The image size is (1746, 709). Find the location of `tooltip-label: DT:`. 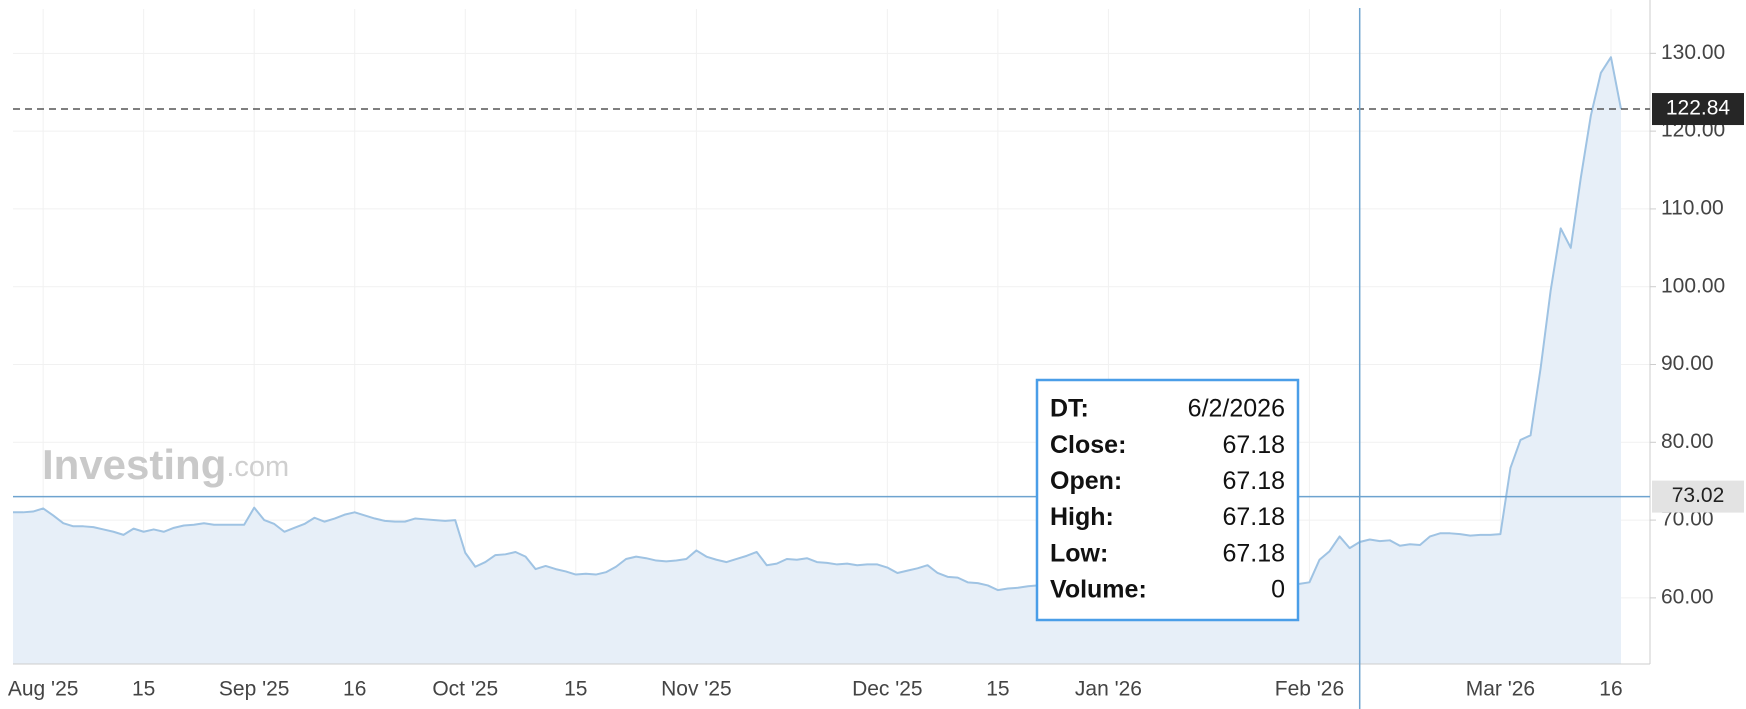

tooltip-label: DT: is located at coordinates (1069, 409).